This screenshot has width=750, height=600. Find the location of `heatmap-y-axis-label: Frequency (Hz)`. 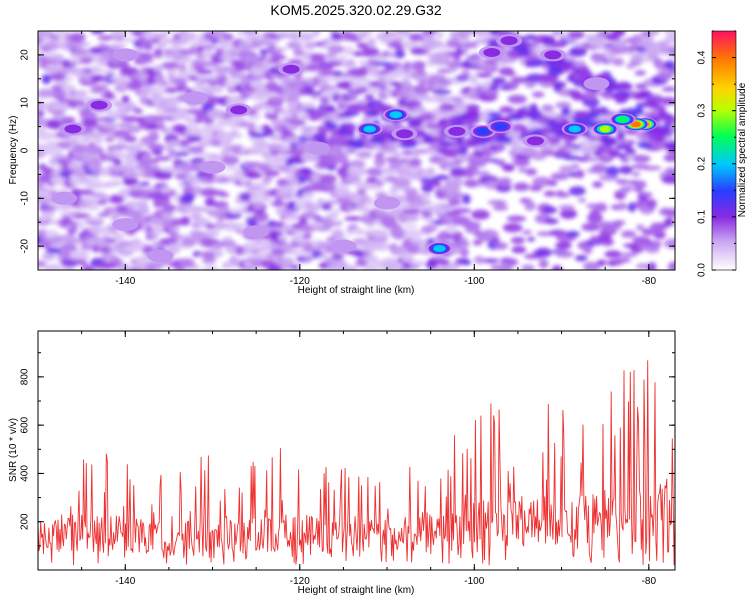

heatmap-y-axis-label: Frequency (Hz) is located at coordinates (13, 150).